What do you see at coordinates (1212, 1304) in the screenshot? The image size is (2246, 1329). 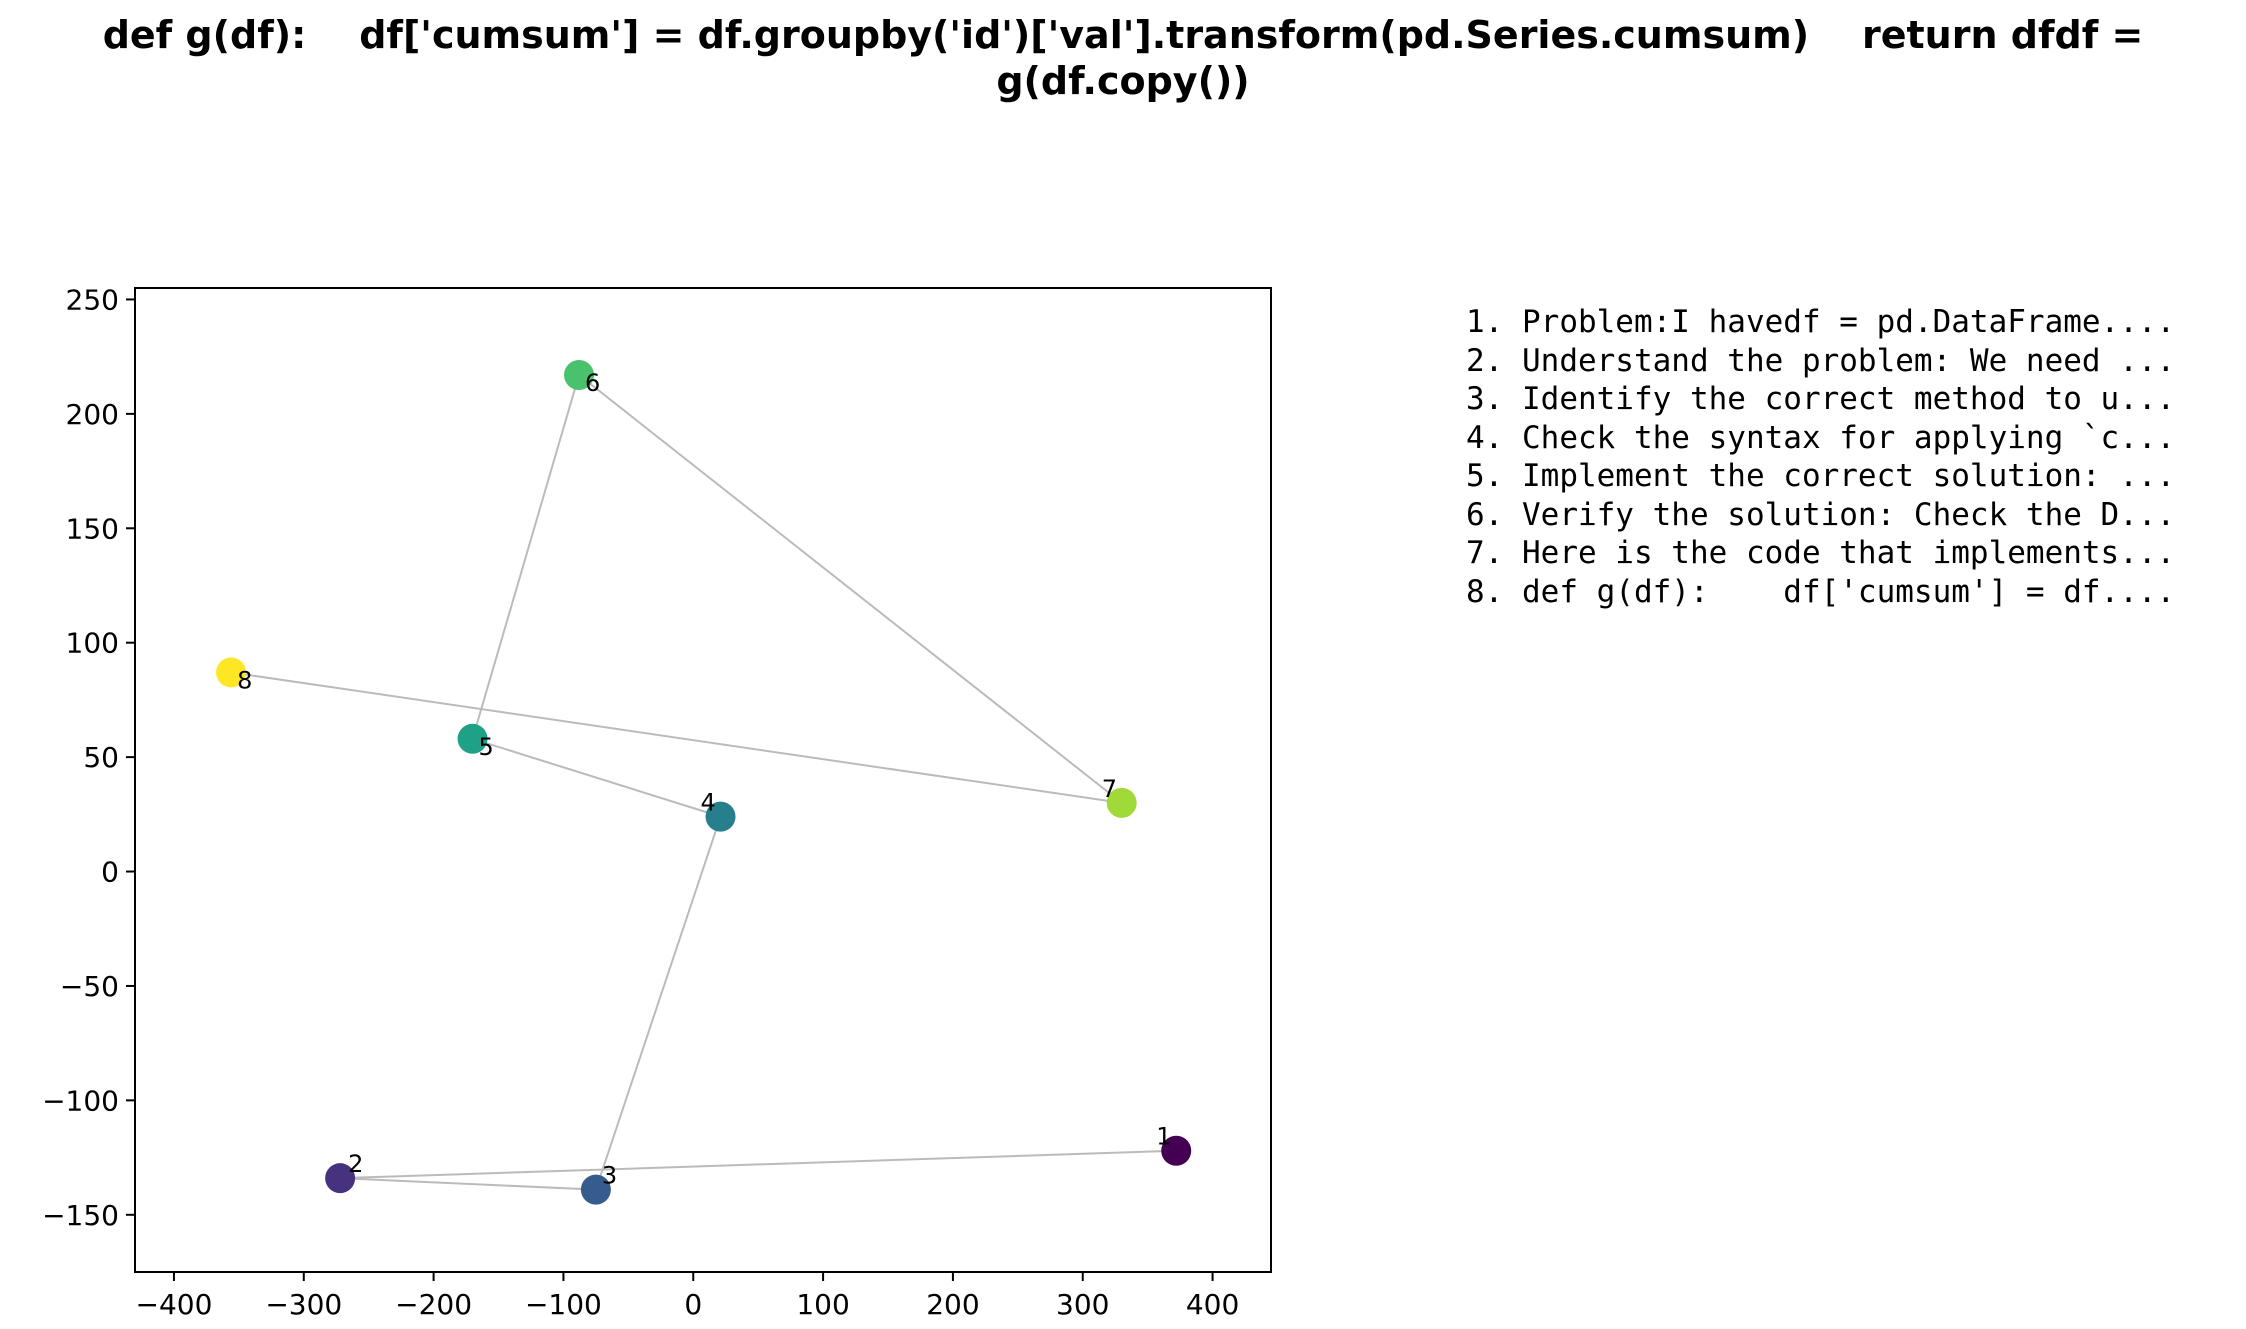 I see `x-tick-label: 400` at bounding box center [1212, 1304].